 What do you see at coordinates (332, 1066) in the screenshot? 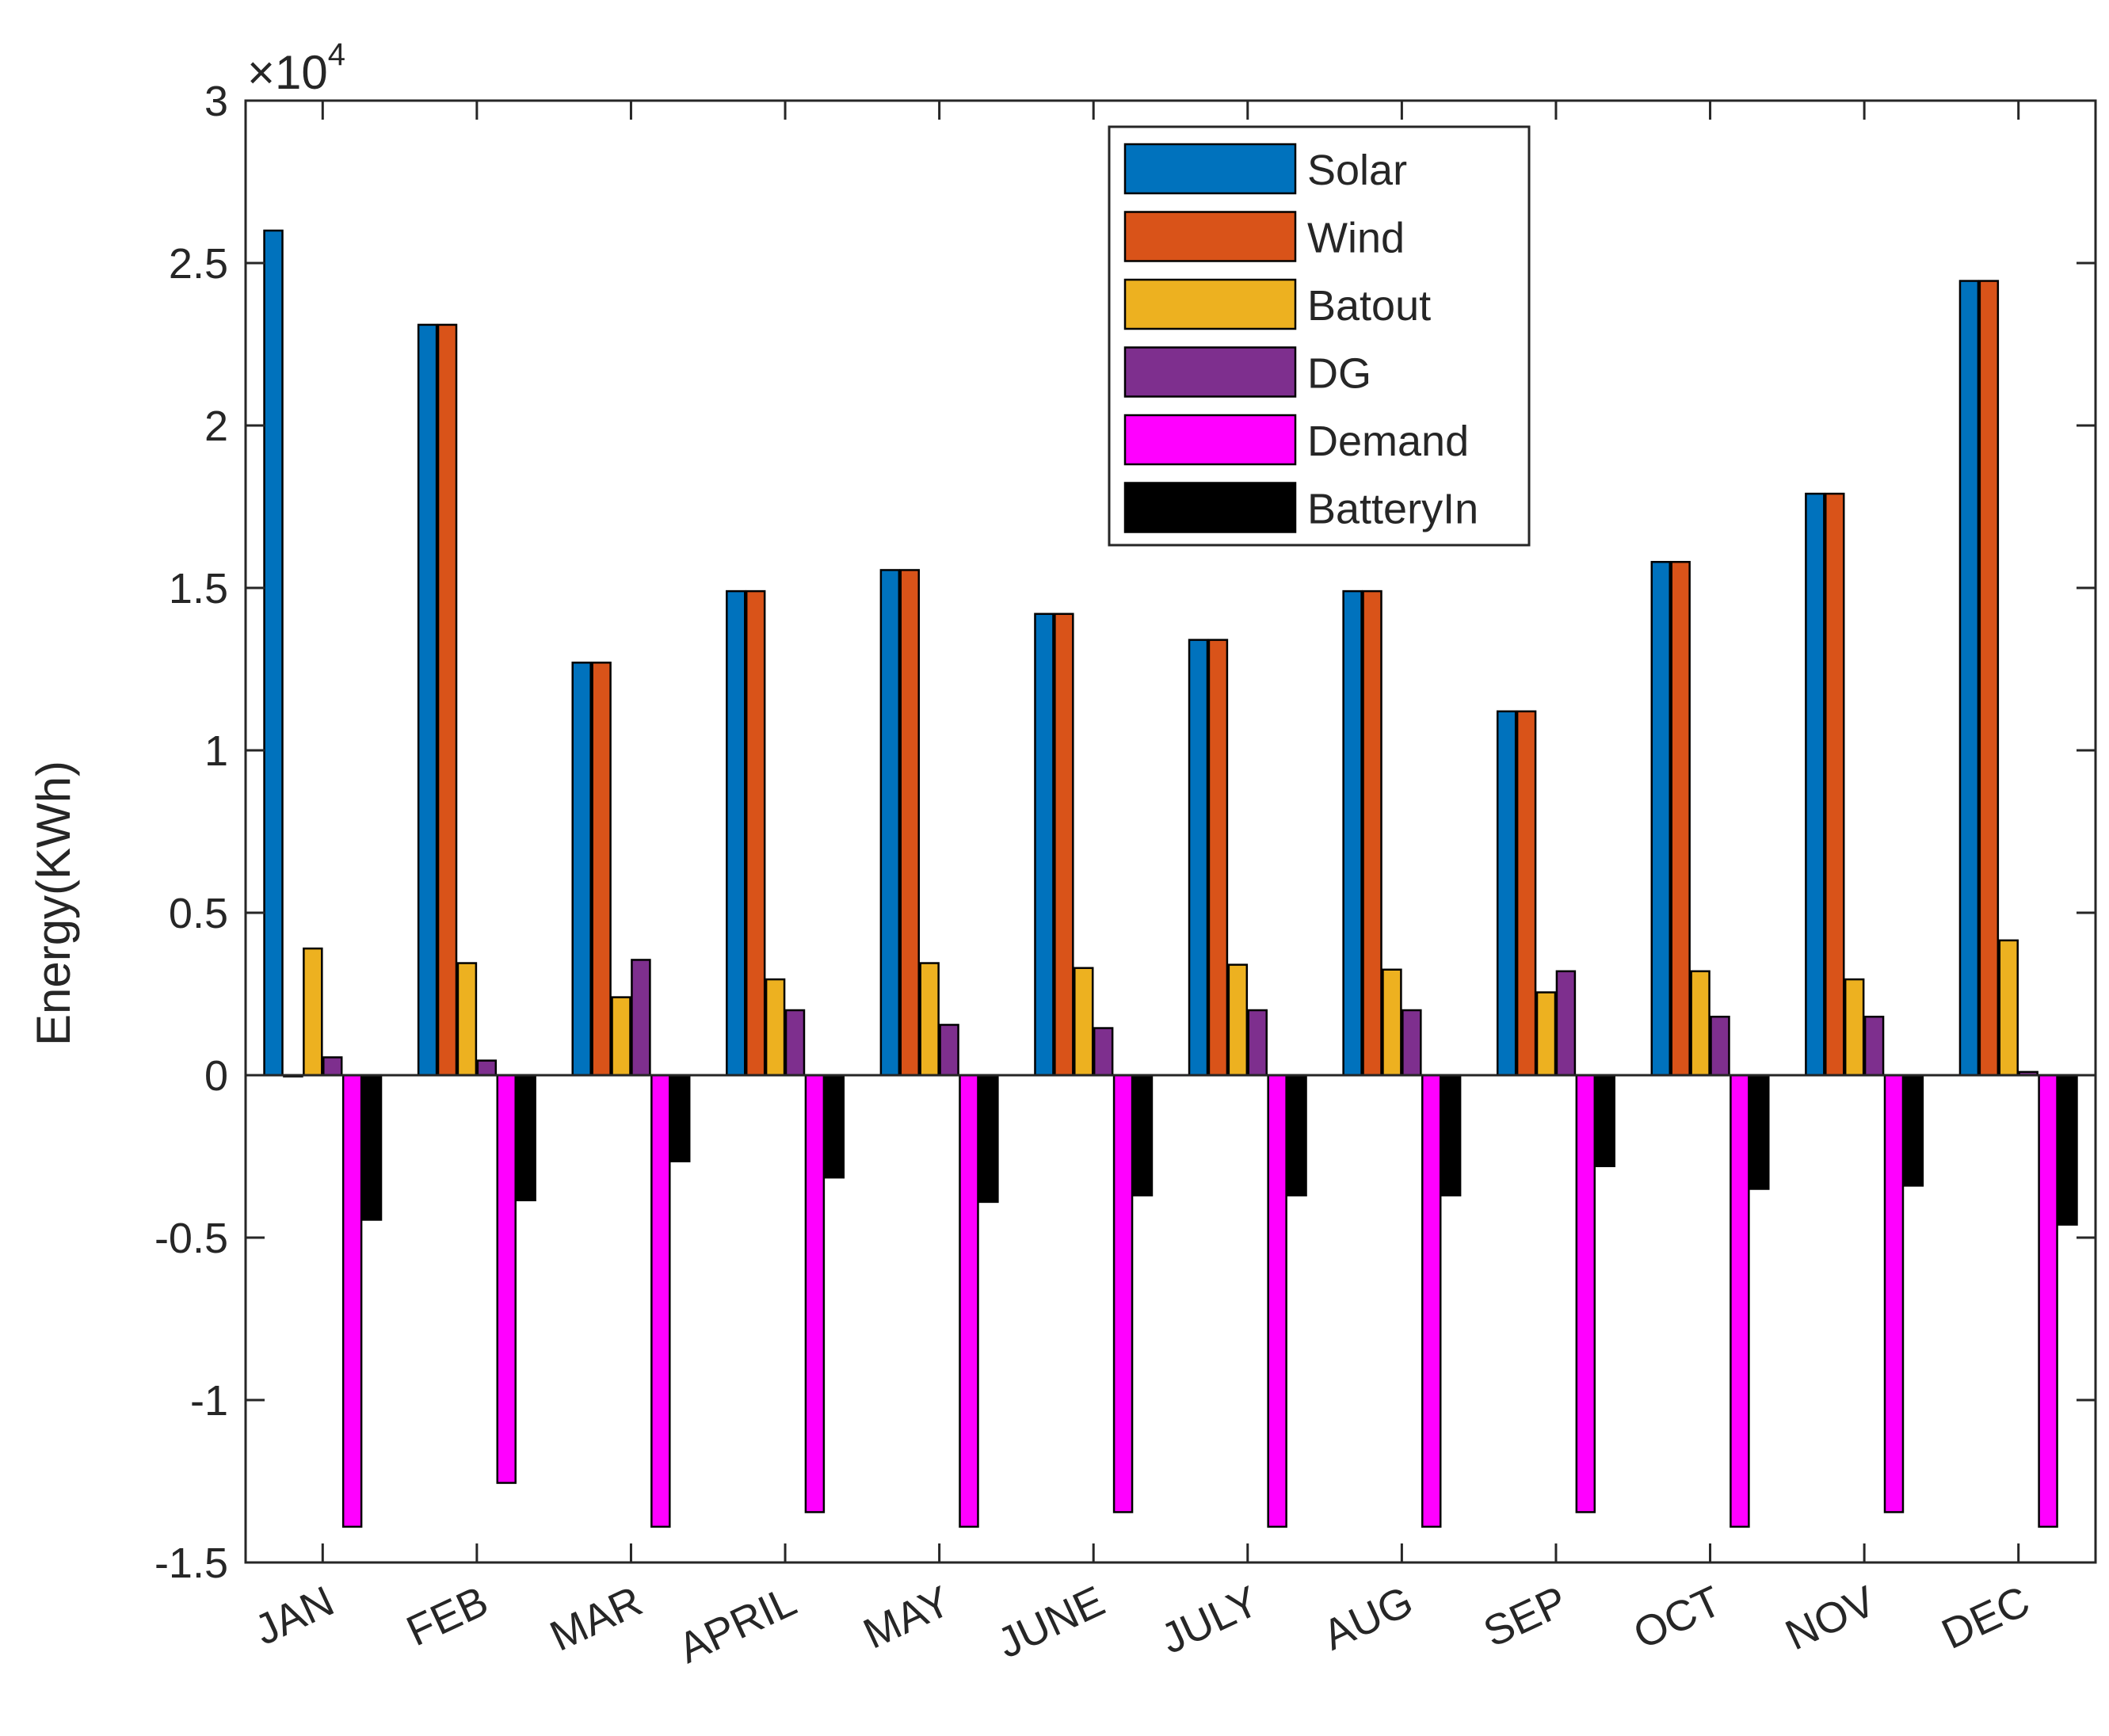
I see `bar-dg-jan` at bounding box center [332, 1066].